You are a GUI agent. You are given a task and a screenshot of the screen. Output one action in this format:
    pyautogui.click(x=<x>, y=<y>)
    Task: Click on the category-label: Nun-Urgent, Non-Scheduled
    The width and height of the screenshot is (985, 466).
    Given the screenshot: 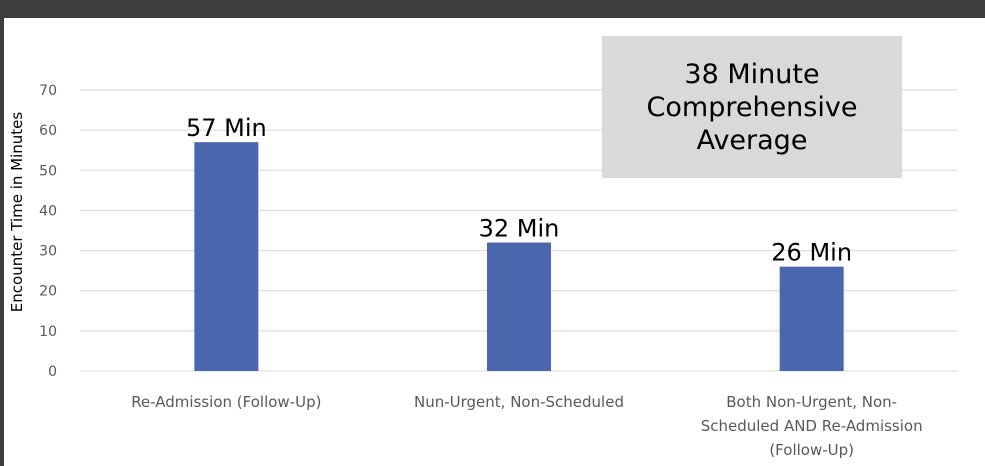 What is the action you would take?
    pyautogui.click(x=519, y=402)
    